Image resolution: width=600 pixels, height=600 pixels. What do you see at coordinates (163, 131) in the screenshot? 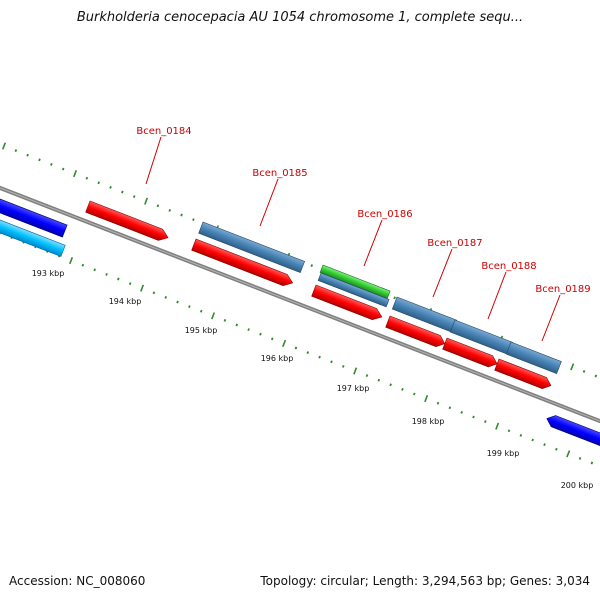
I see `gene-label: Bcen_0184` at bounding box center [163, 131].